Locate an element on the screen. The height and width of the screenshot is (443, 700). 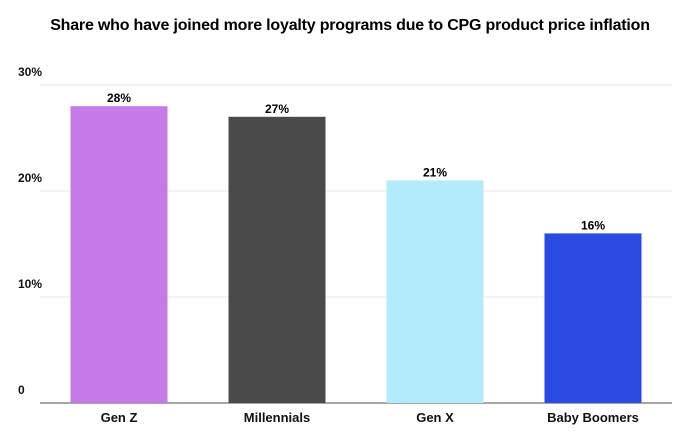
y-tick-label: 30% is located at coordinates (30, 72).